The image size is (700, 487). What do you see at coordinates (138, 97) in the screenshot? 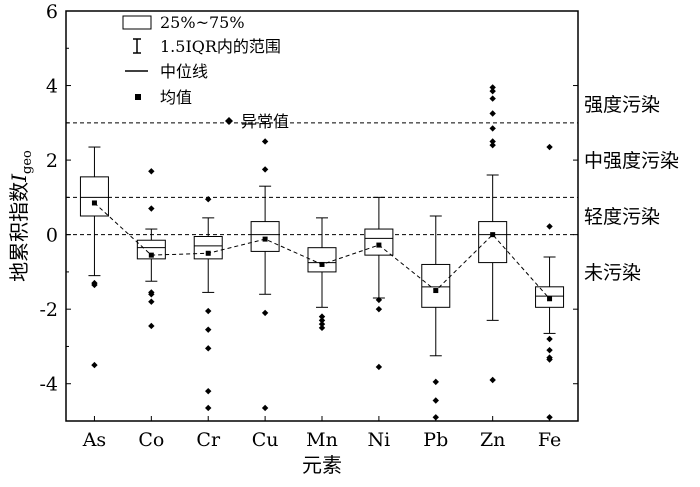
I see `legend-mean-symbol` at bounding box center [138, 97].